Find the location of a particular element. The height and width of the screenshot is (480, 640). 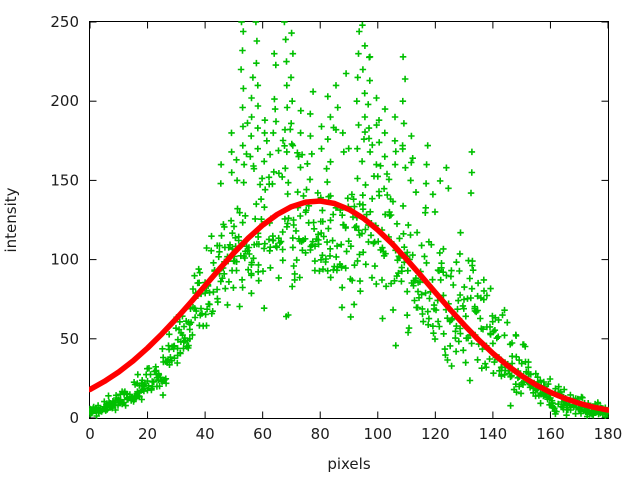

x-tick-label: 120 is located at coordinates (435, 434).